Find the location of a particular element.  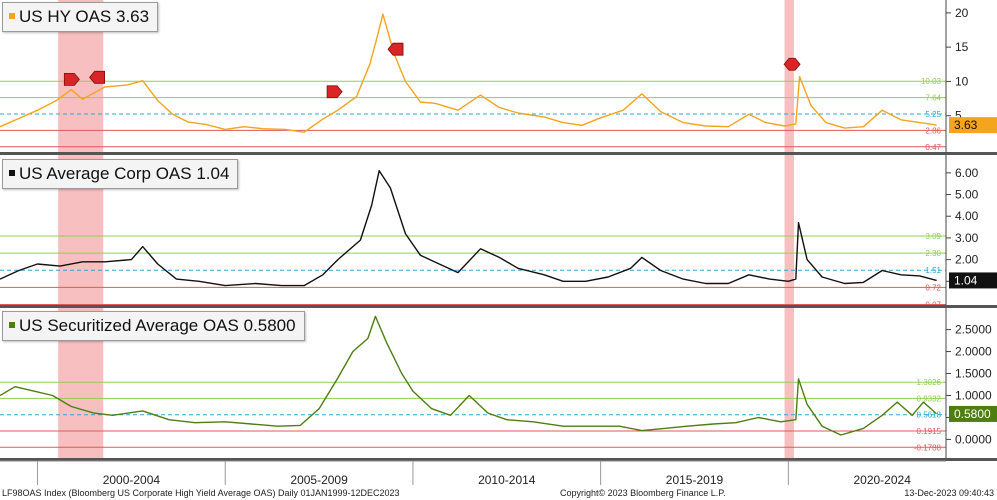

level-label: 0.5618 is located at coordinates (929, 415).